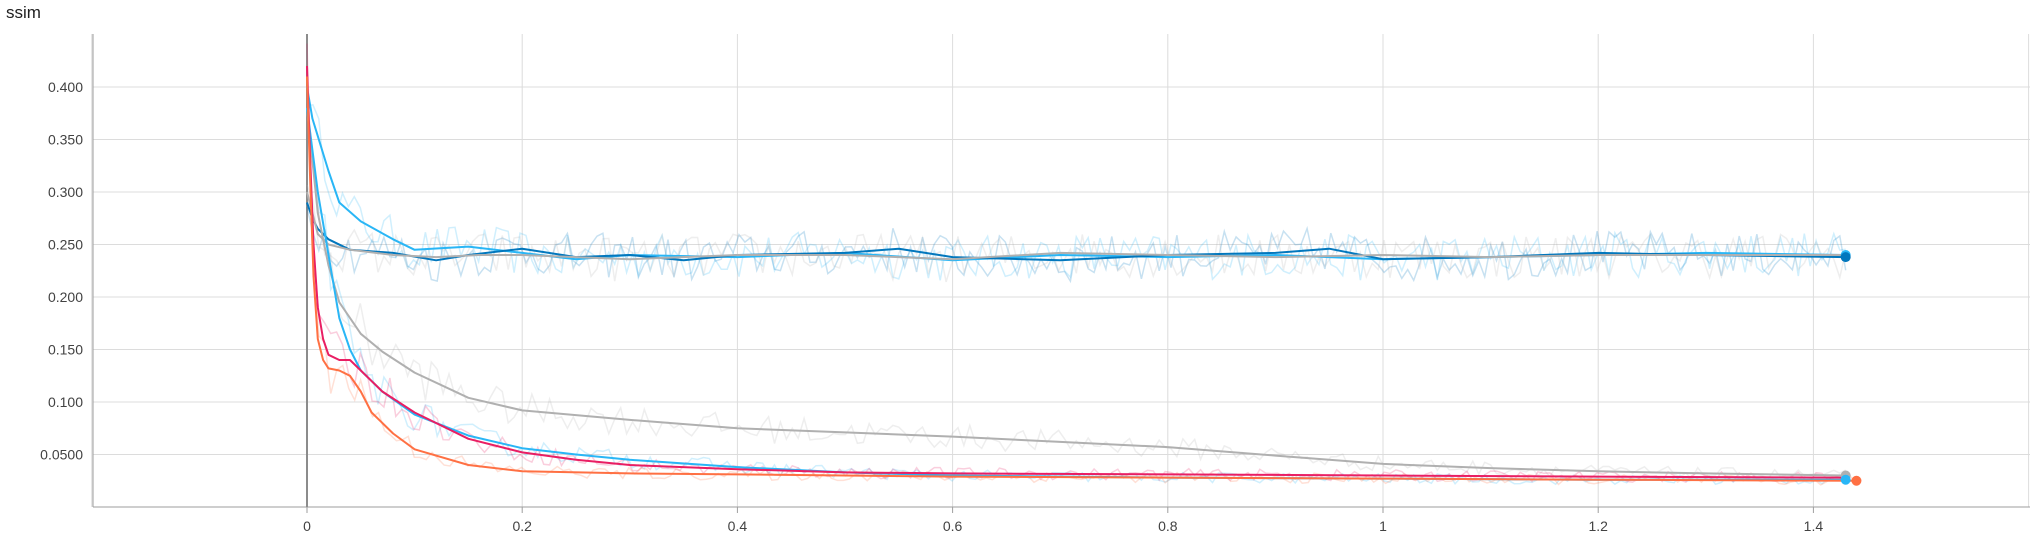 Image resolution: width=2039 pixels, height=541 pixels. Describe the element at coordinates (65, 402) in the screenshot. I see `y-tick-label: 0.100` at that location.